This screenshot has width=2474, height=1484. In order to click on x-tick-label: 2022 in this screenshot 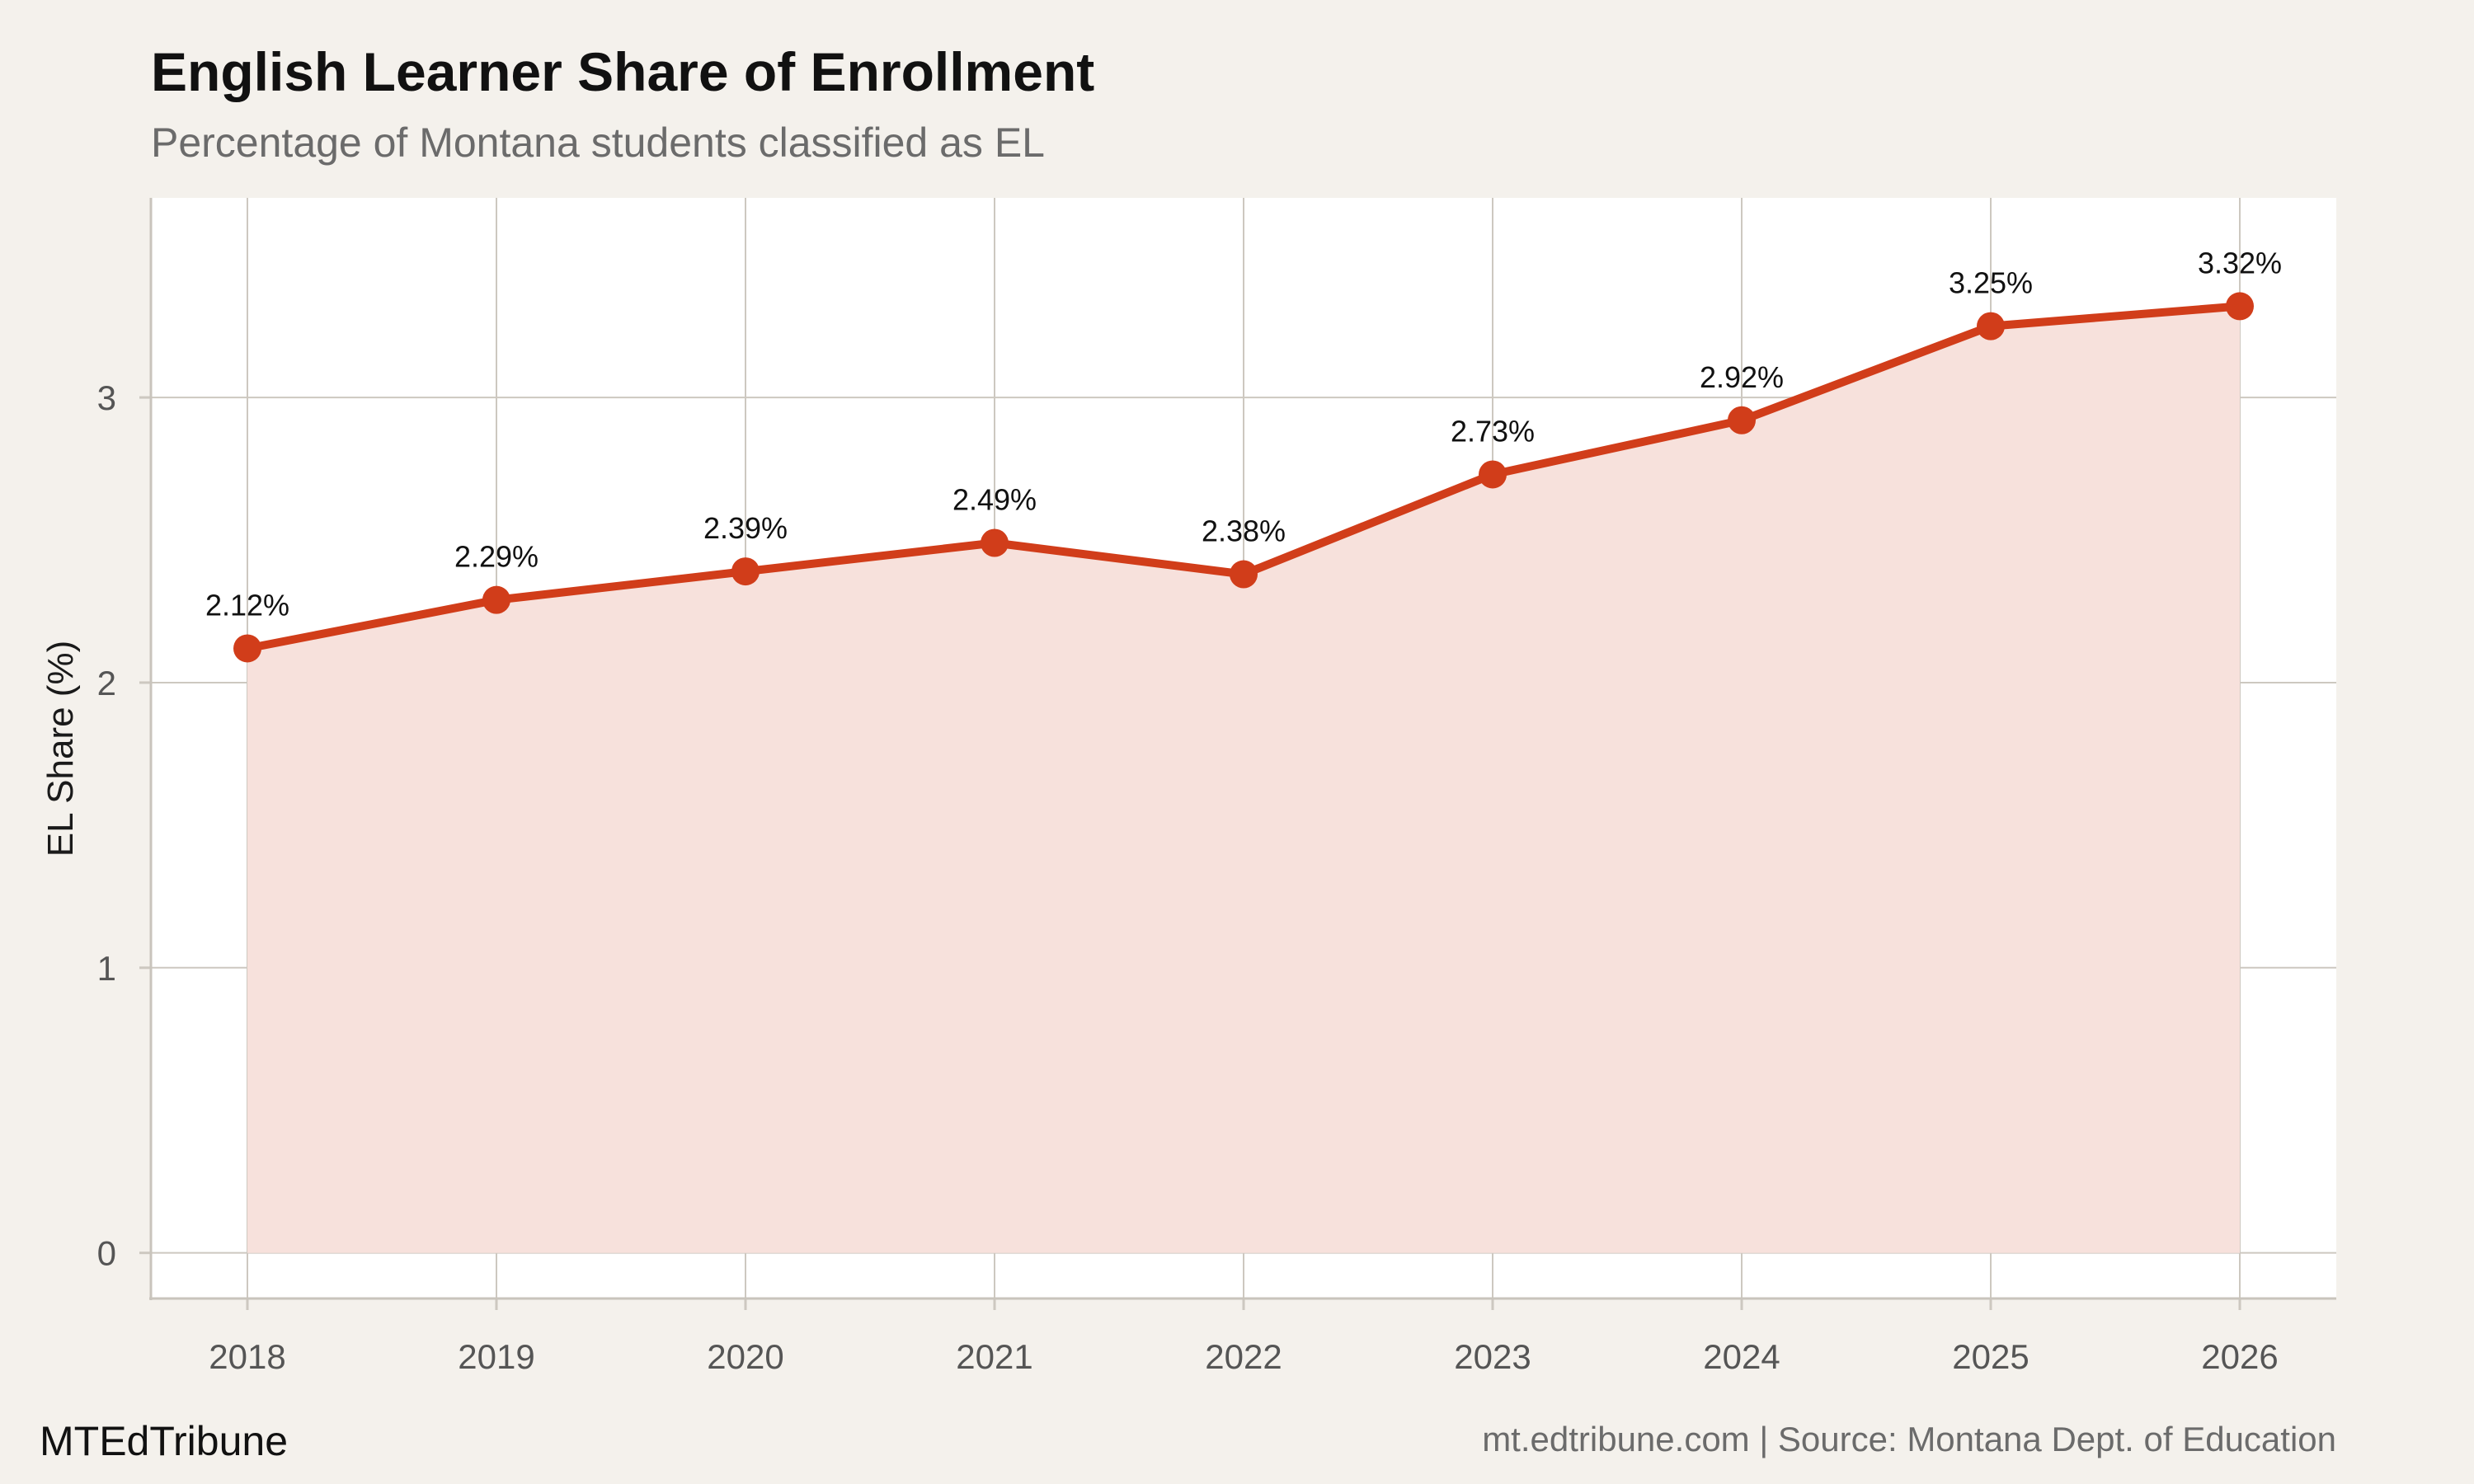, I will do `click(1243, 1356)`.